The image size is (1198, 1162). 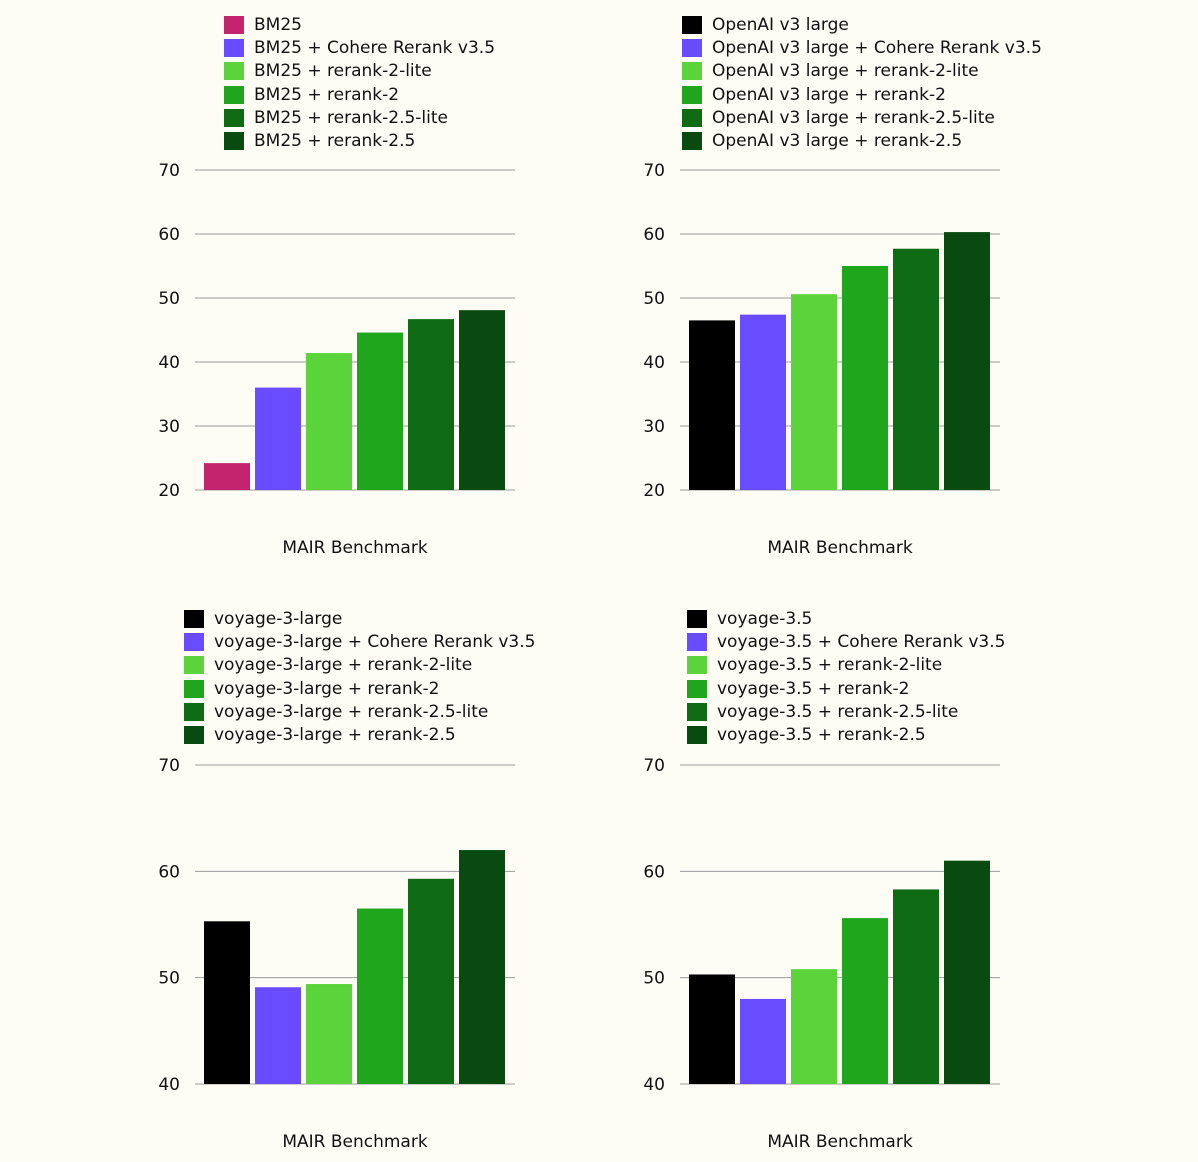 I want to click on legend-entry: voyage-3.5 + Cohere Rerank v3.5, so click(x=846, y=641).